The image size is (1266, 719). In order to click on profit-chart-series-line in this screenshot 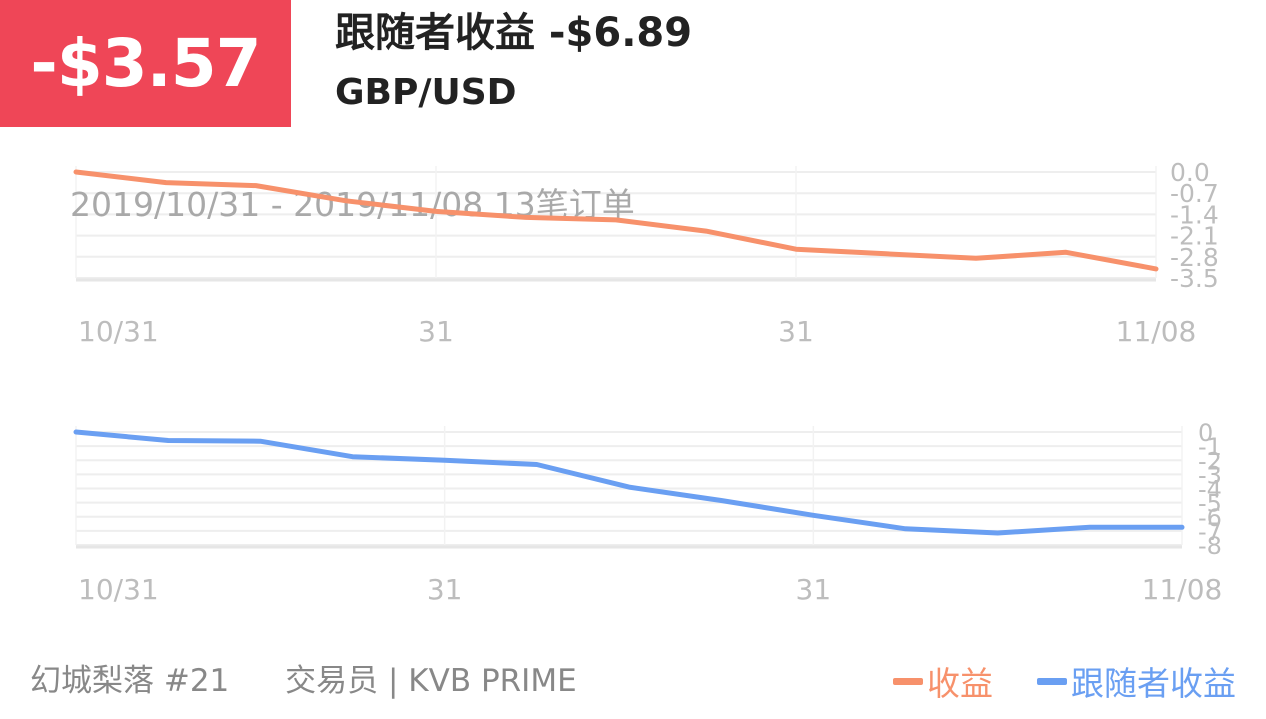, I will do `click(616, 220)`.